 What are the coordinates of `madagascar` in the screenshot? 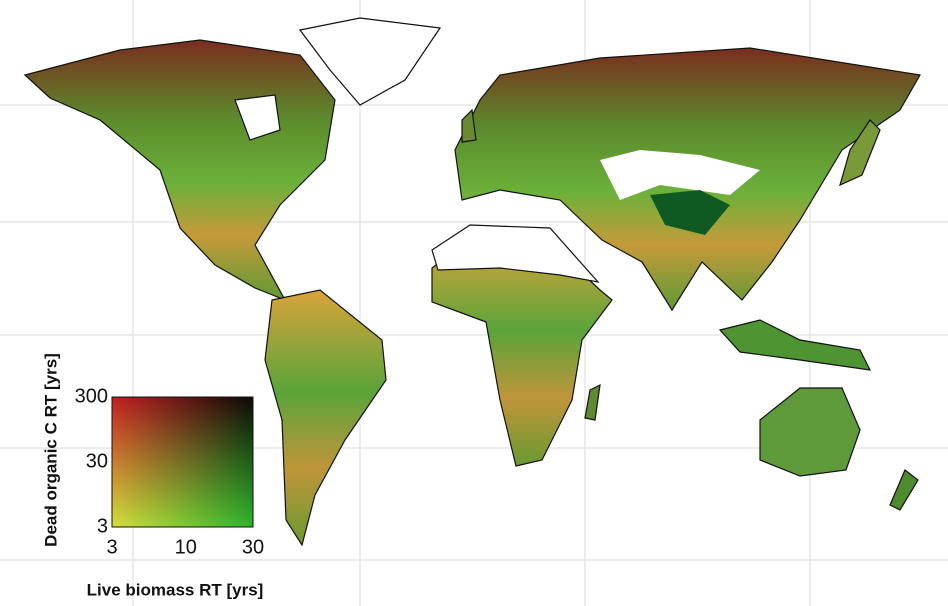 It's located at (592, 402).